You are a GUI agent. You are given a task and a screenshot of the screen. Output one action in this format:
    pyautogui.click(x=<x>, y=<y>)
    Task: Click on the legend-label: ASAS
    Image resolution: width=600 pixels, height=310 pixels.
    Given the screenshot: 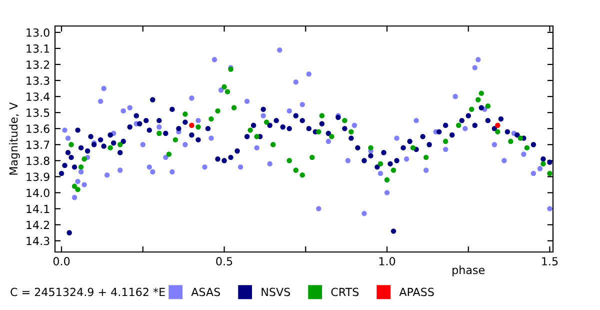 What is the action you would take?
    pyautogui.click(x=205, y=292)
    